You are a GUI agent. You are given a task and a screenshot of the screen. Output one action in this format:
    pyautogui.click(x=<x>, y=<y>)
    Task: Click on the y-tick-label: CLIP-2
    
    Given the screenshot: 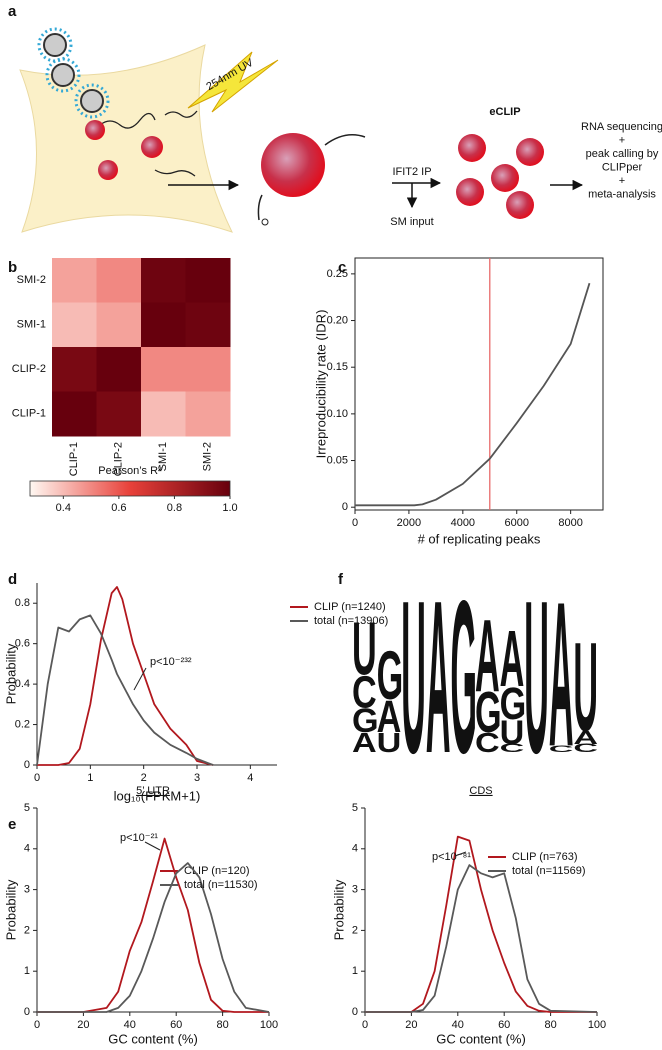 What is the action you would take?
    pyautogui.click(x=29, y=369)
    